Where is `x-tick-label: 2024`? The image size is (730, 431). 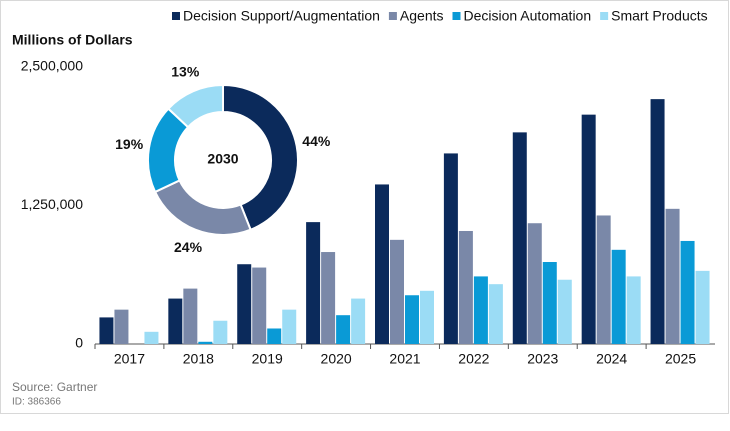 x-tick-label: 2024 is located at coordinates (611, 359).